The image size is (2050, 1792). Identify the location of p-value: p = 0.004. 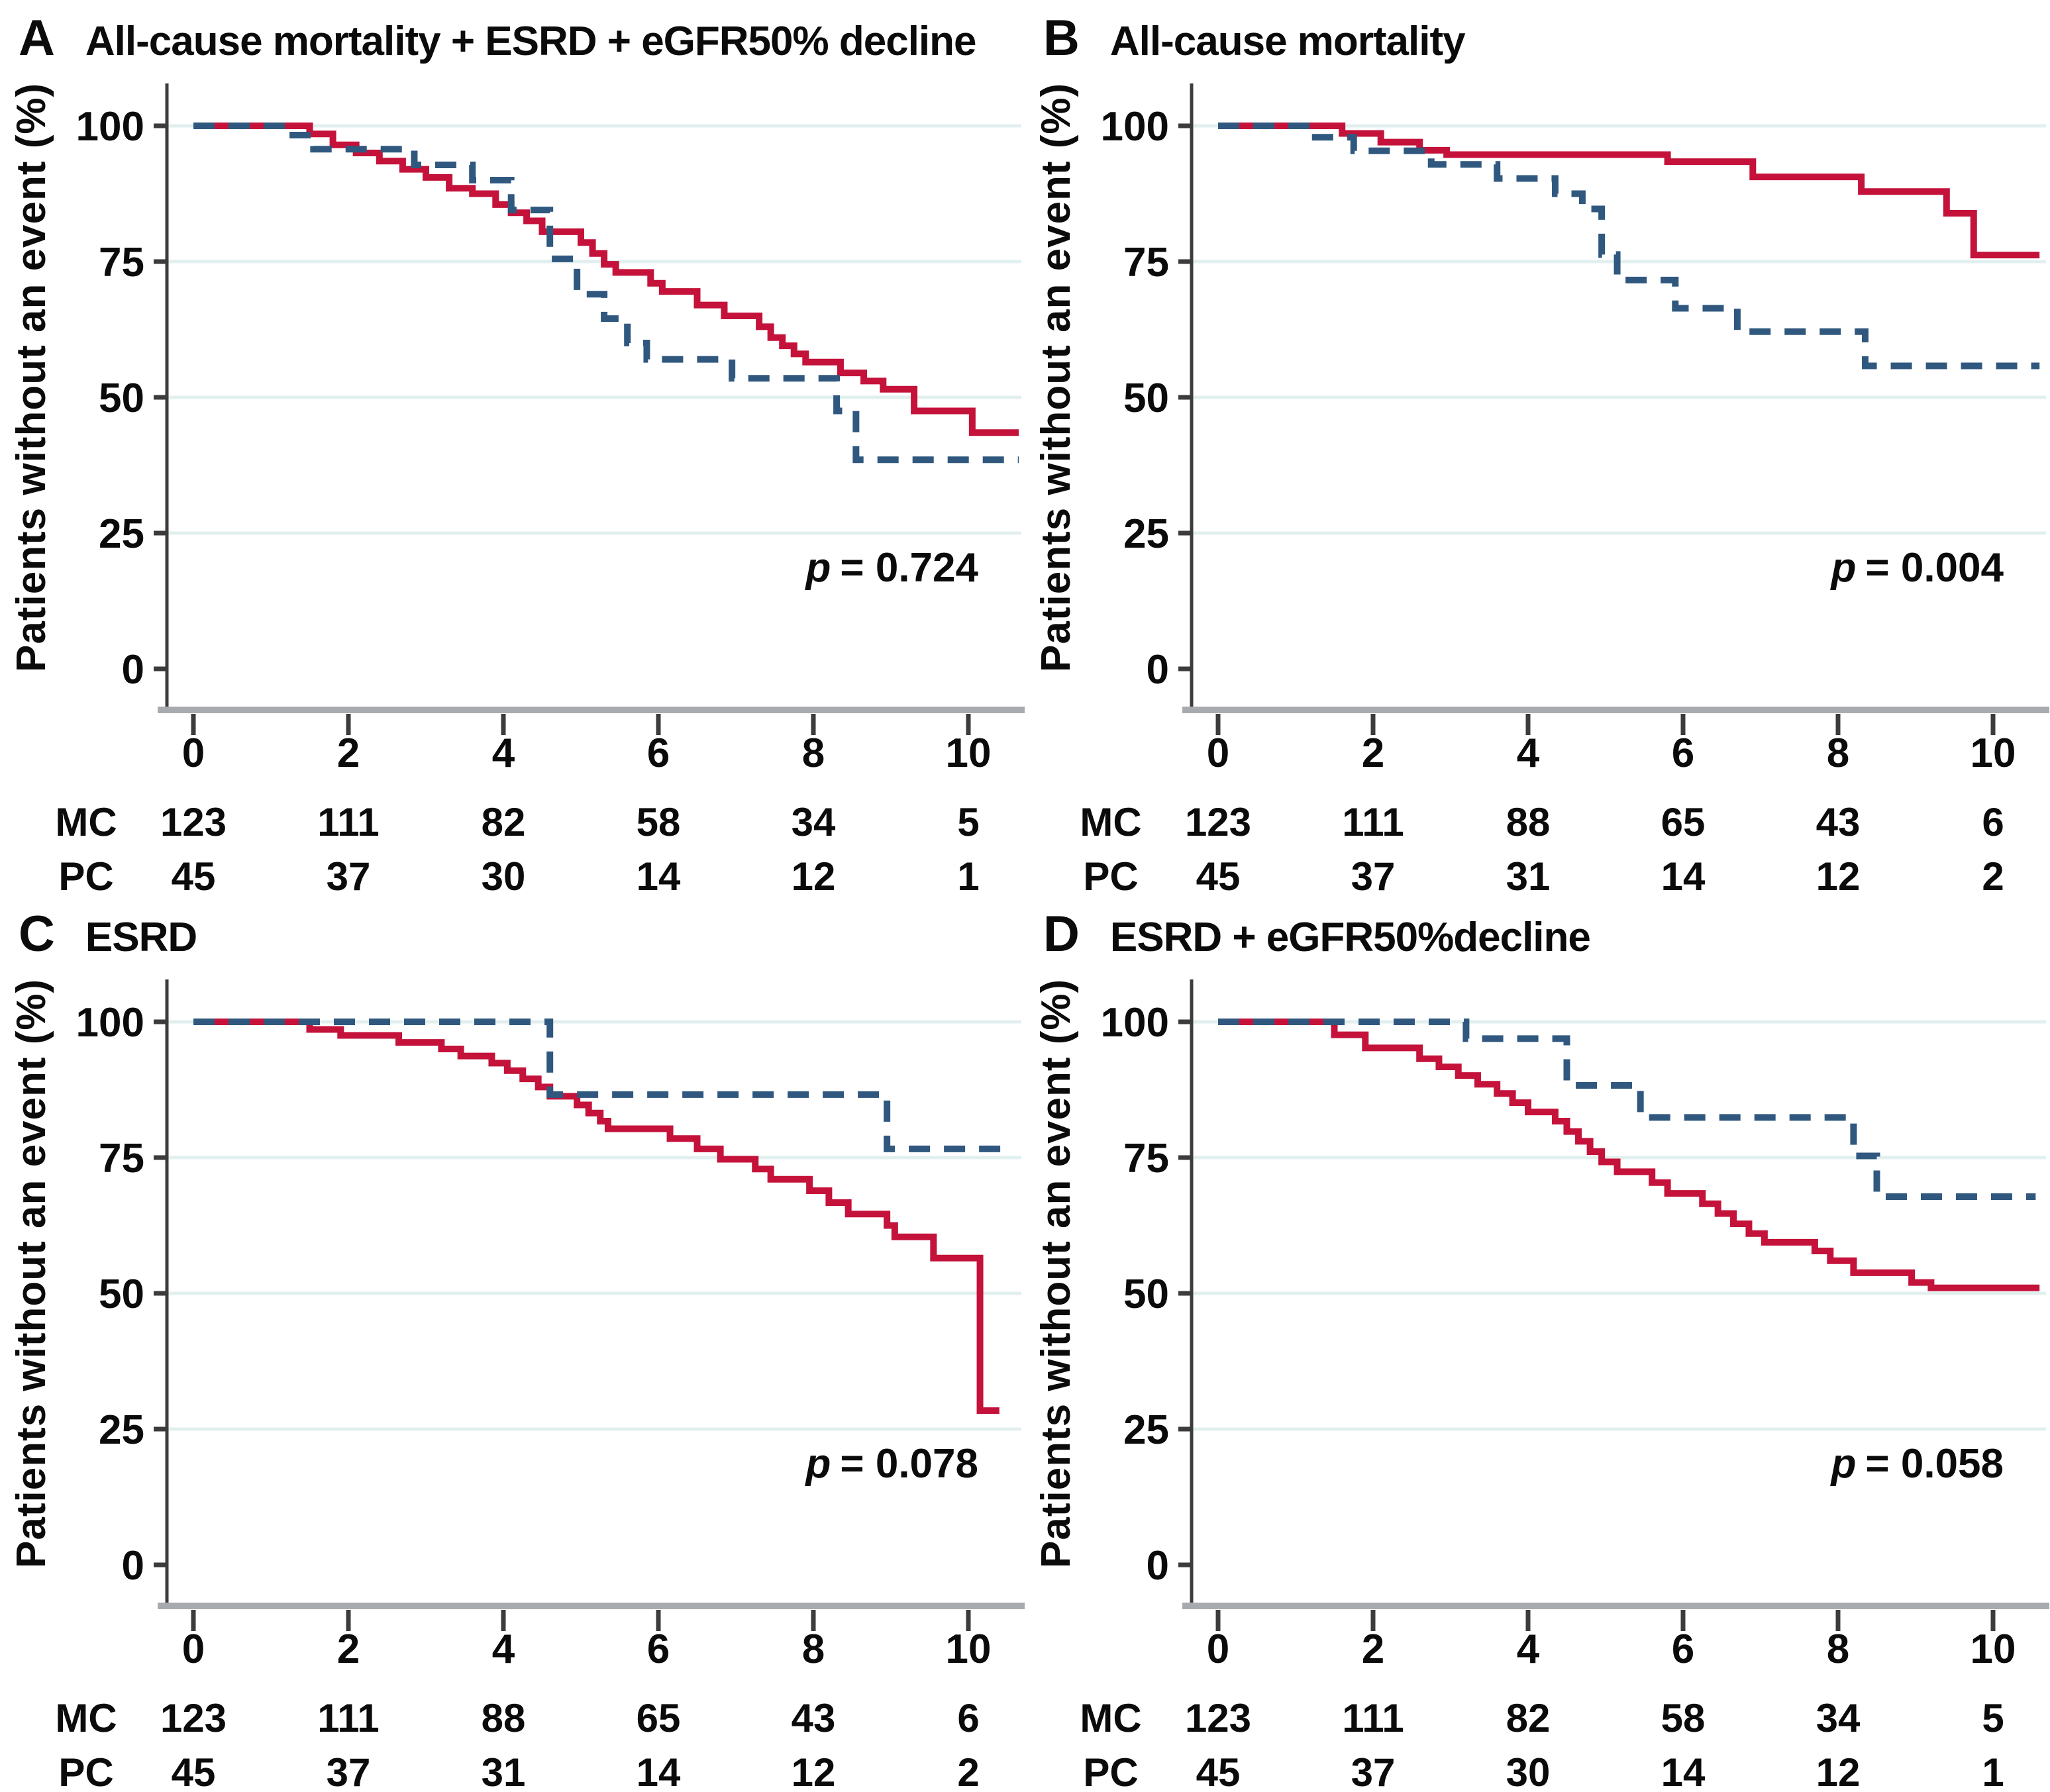
(1917, 567).